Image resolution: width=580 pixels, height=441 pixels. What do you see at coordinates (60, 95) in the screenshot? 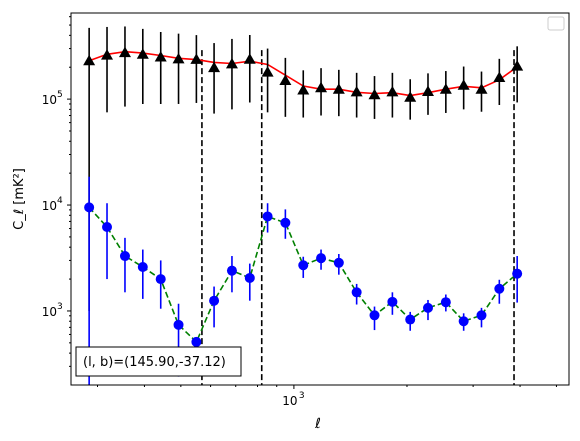
I see `y-tick-label-exponent: 5` at bounding box center [60, 95].